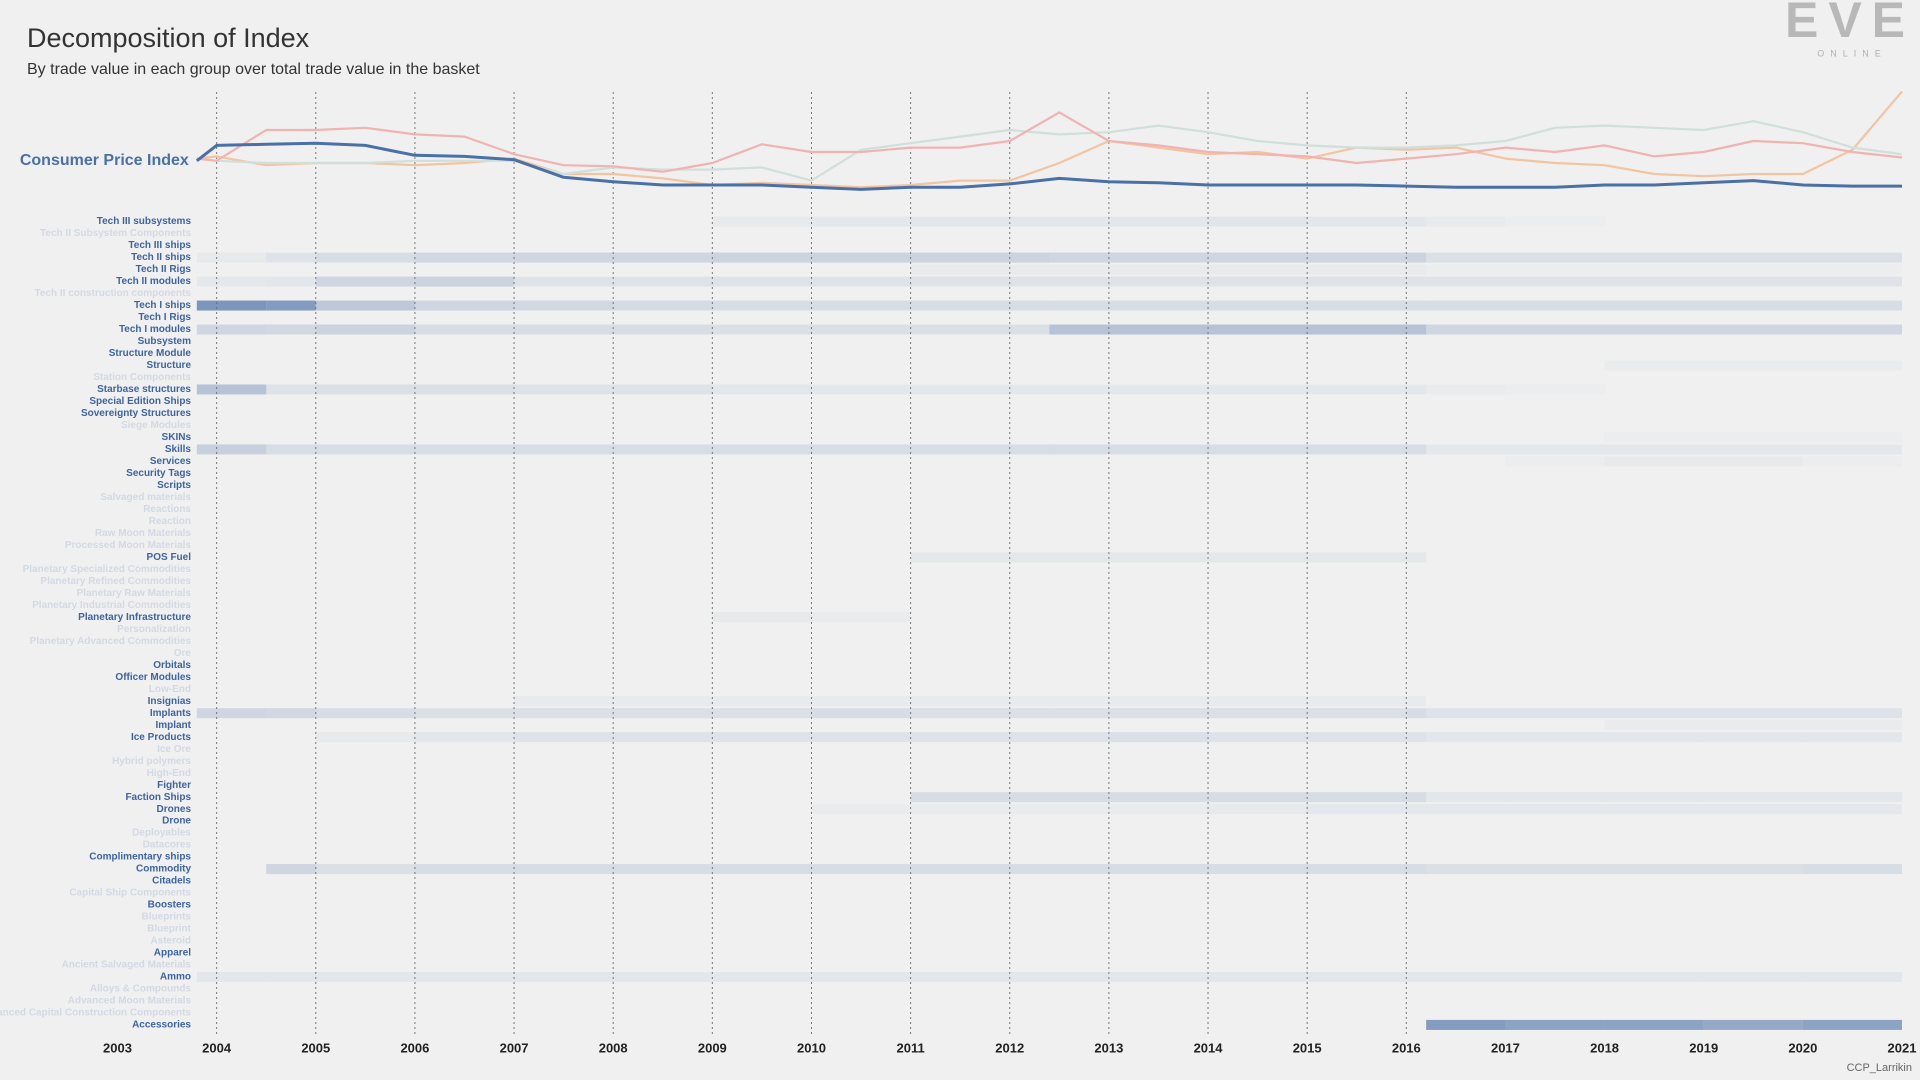  What do you see at coordinates (1048, 166) in the screenshot?
I see `series-line` at bounding box center [1048, 166].